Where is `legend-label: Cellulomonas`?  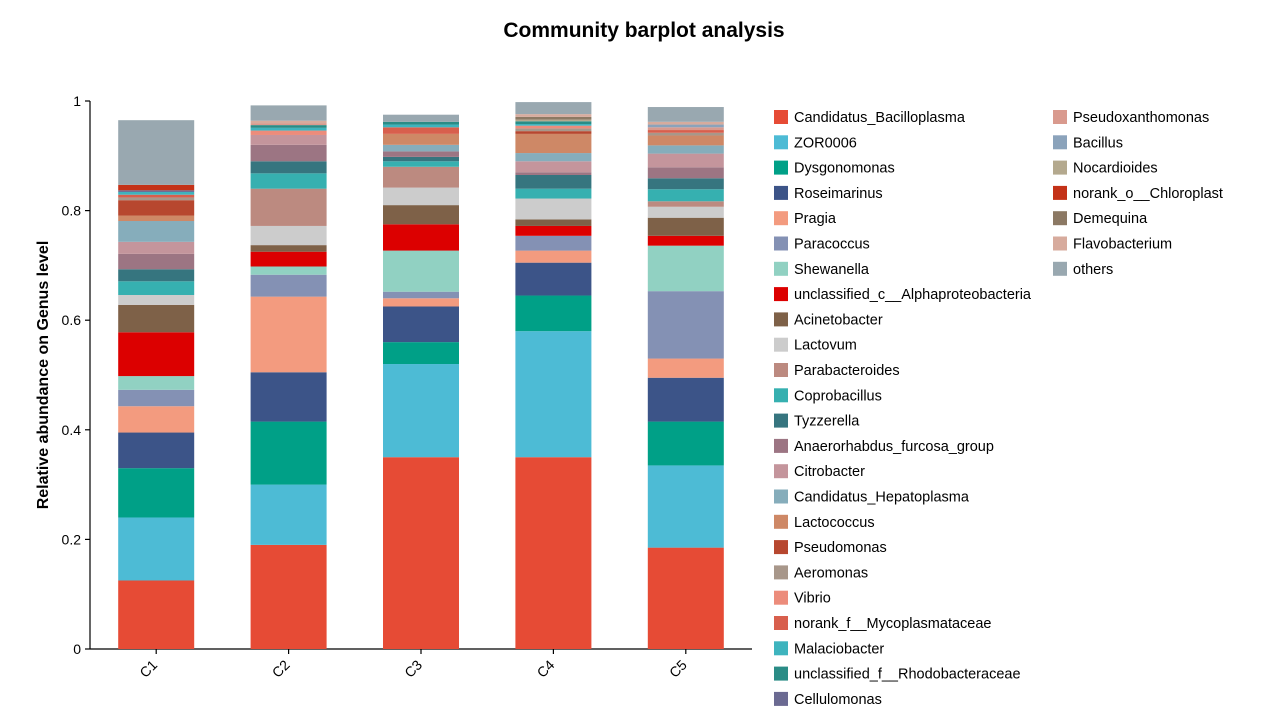 legend-label: Cellulomonas is located at coordinates (838, 700).